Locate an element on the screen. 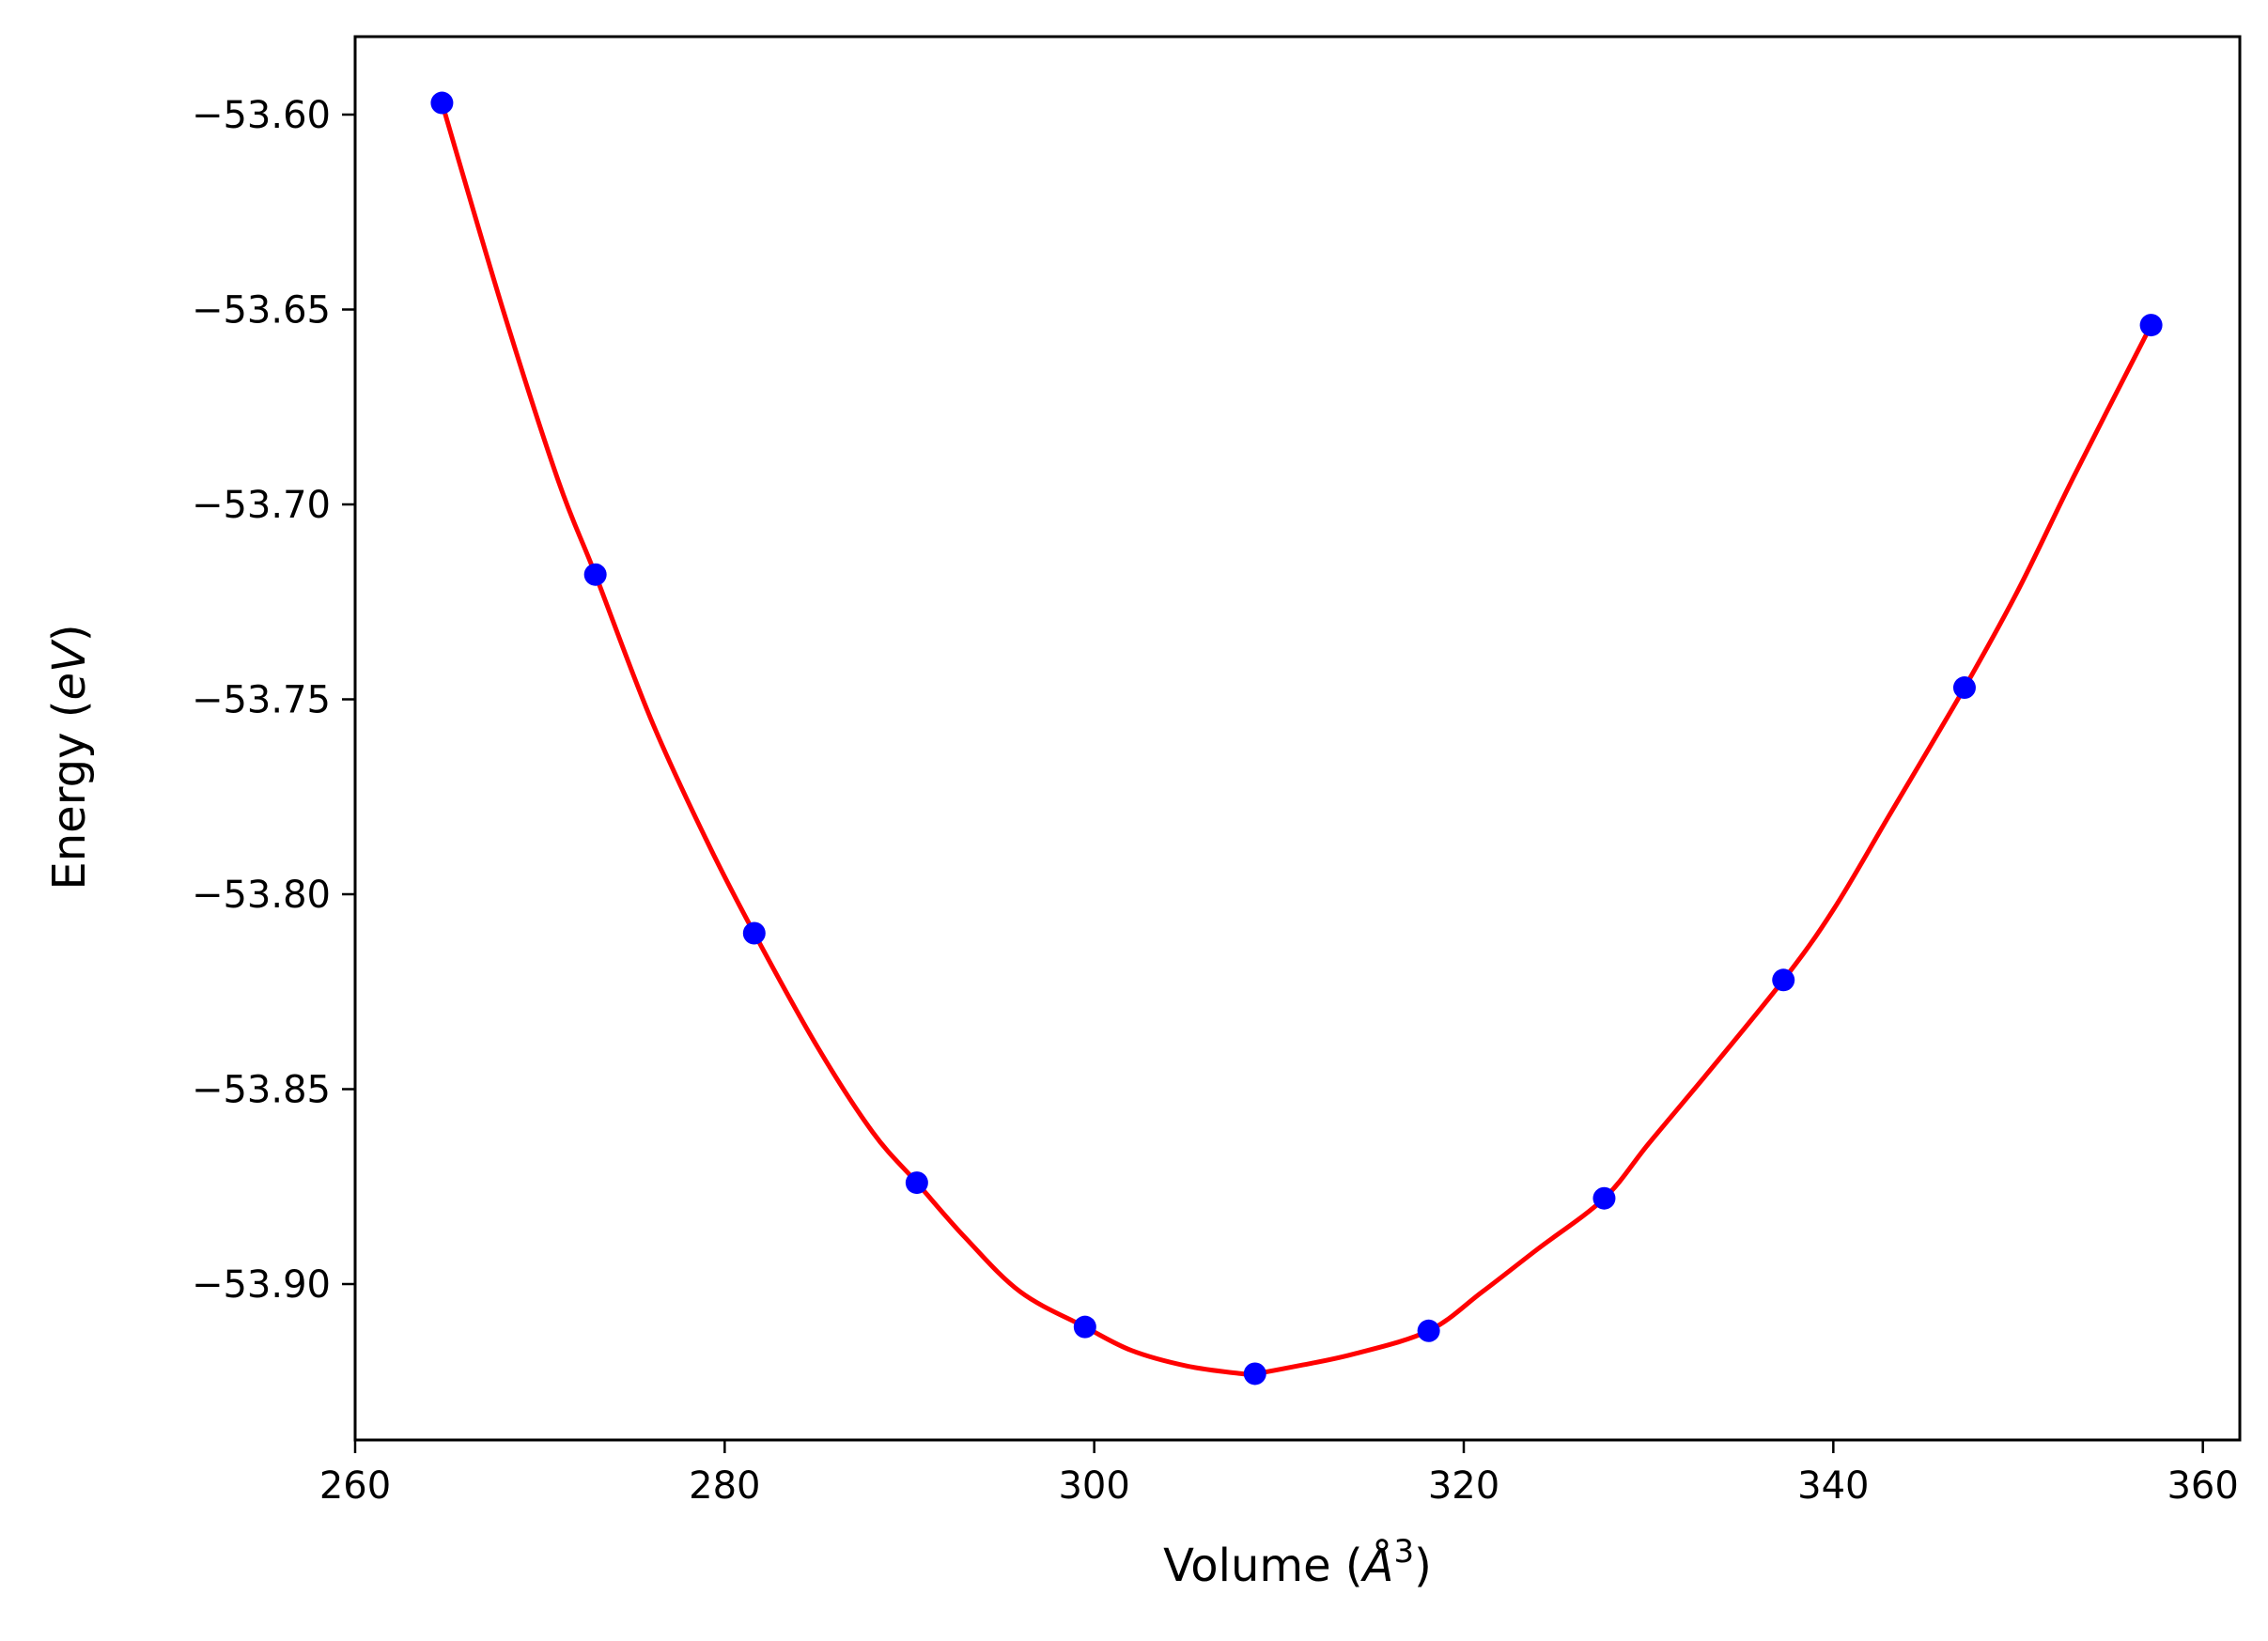  x-tick-label: 340 is located at coordinates (1833, 1486).